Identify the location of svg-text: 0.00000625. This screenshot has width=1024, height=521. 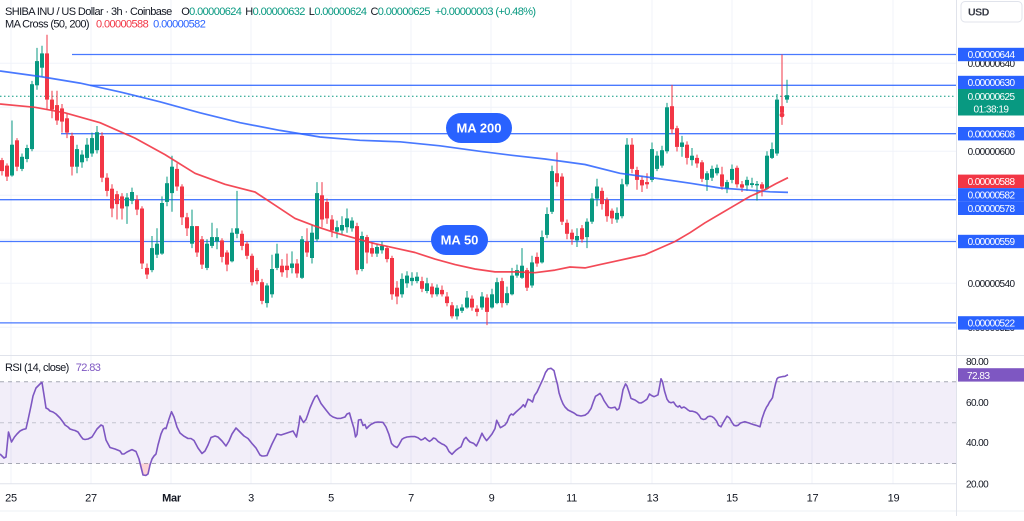
(992, 97).